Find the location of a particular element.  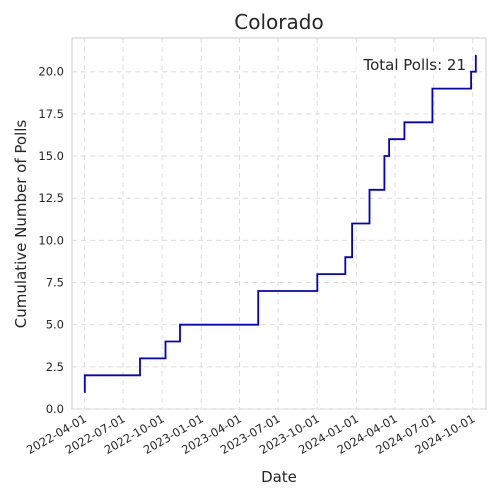

y-tick-label: 20.0 is located at coordinates (51, 72).